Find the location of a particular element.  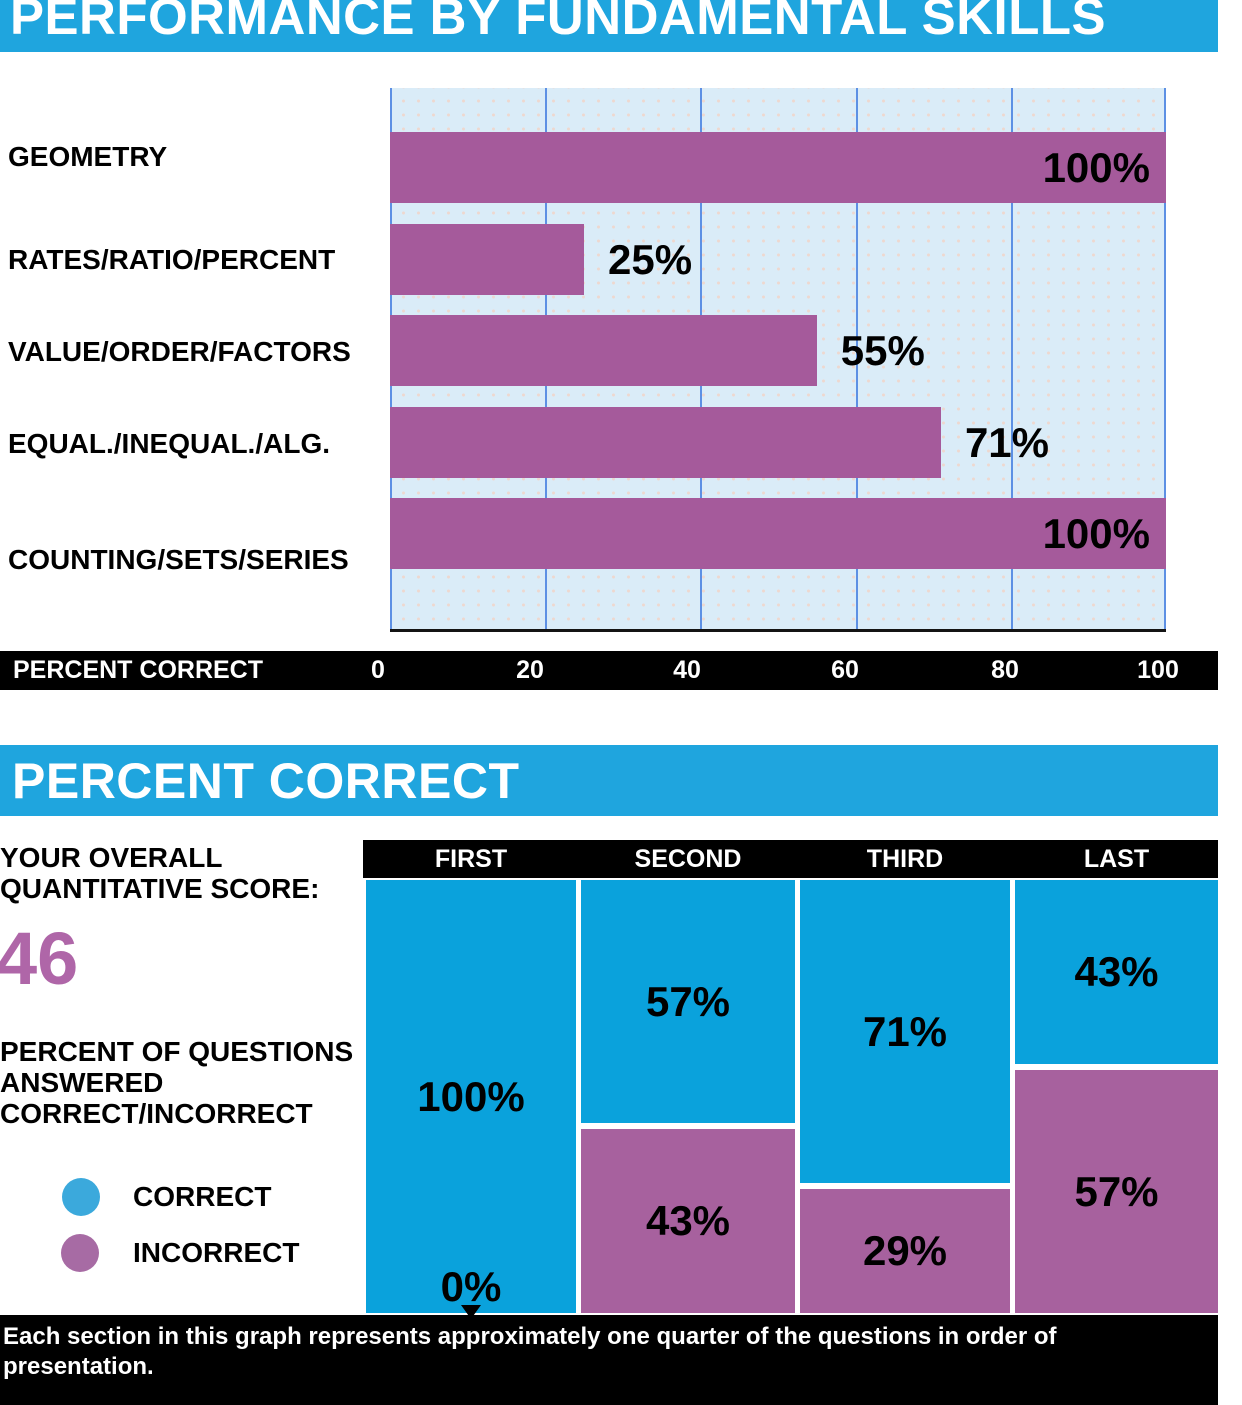

category-label-4: EQUAL./INEQUAL./ALG. is located at coordinates (169, 443).